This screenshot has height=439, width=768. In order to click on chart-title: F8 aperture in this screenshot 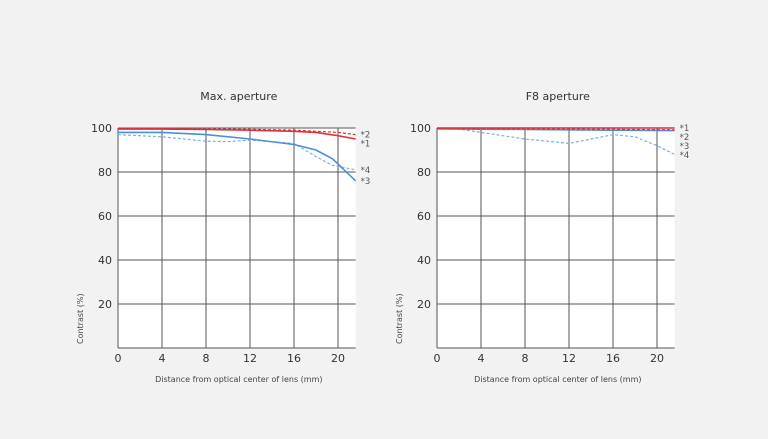, I will do `click(558, 96)`.